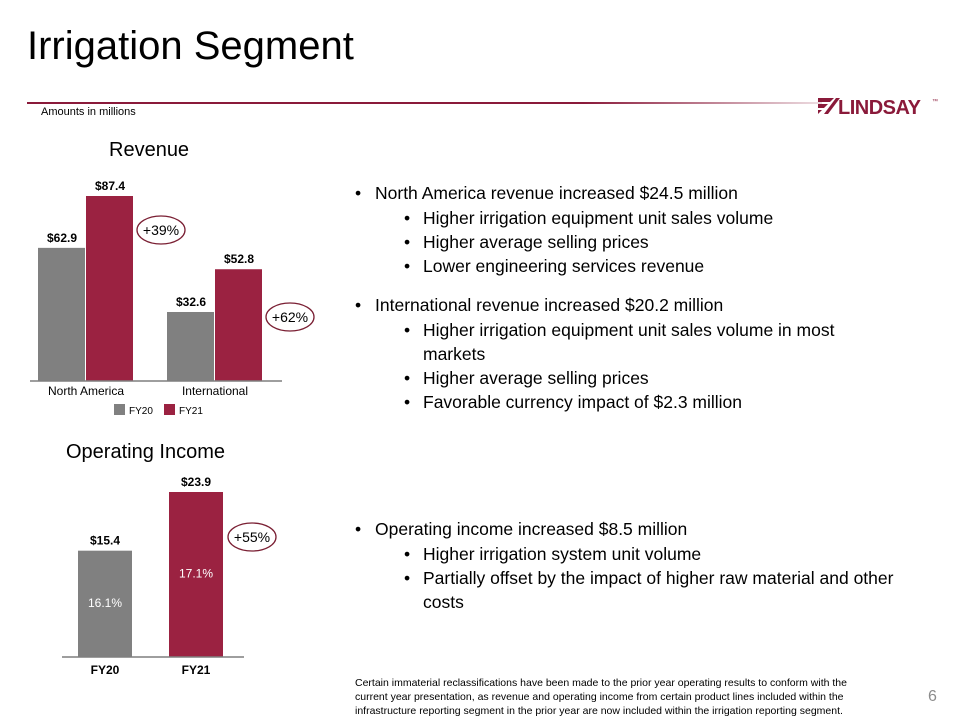 Image resolution: width=960 pixels, height=720 pixels. What do you see at coordinates (145, 452) in the screenshot?
I see `operating-income-chart-title: Operating Income` at bounding box center [145, 452].